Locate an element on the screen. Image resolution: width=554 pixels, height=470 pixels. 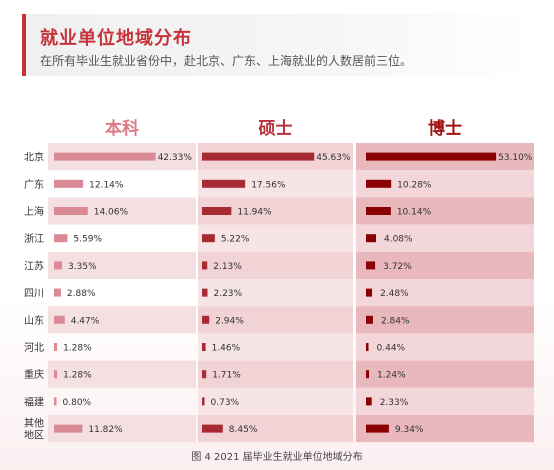
data-label: 2.88% is located at coordinates (81, 294).